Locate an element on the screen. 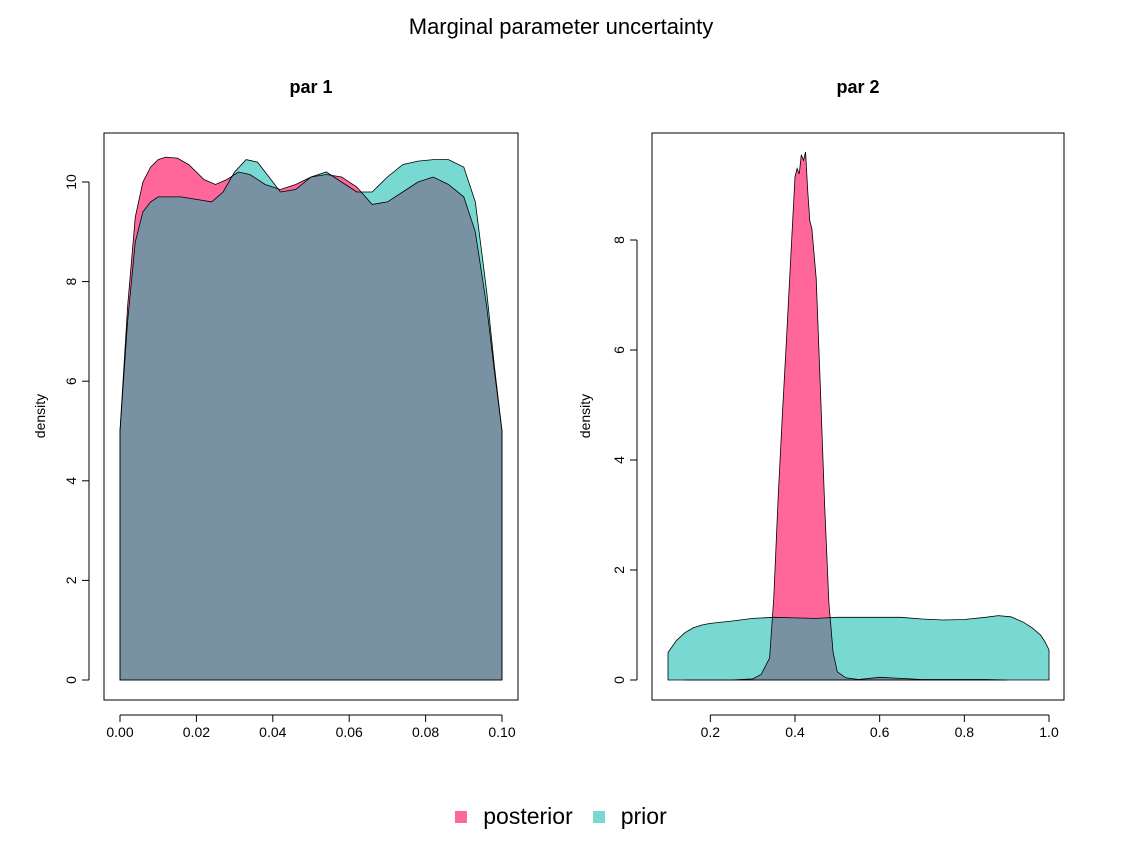  legend-label-posterior: posterior is located at coordinates (528, 816).